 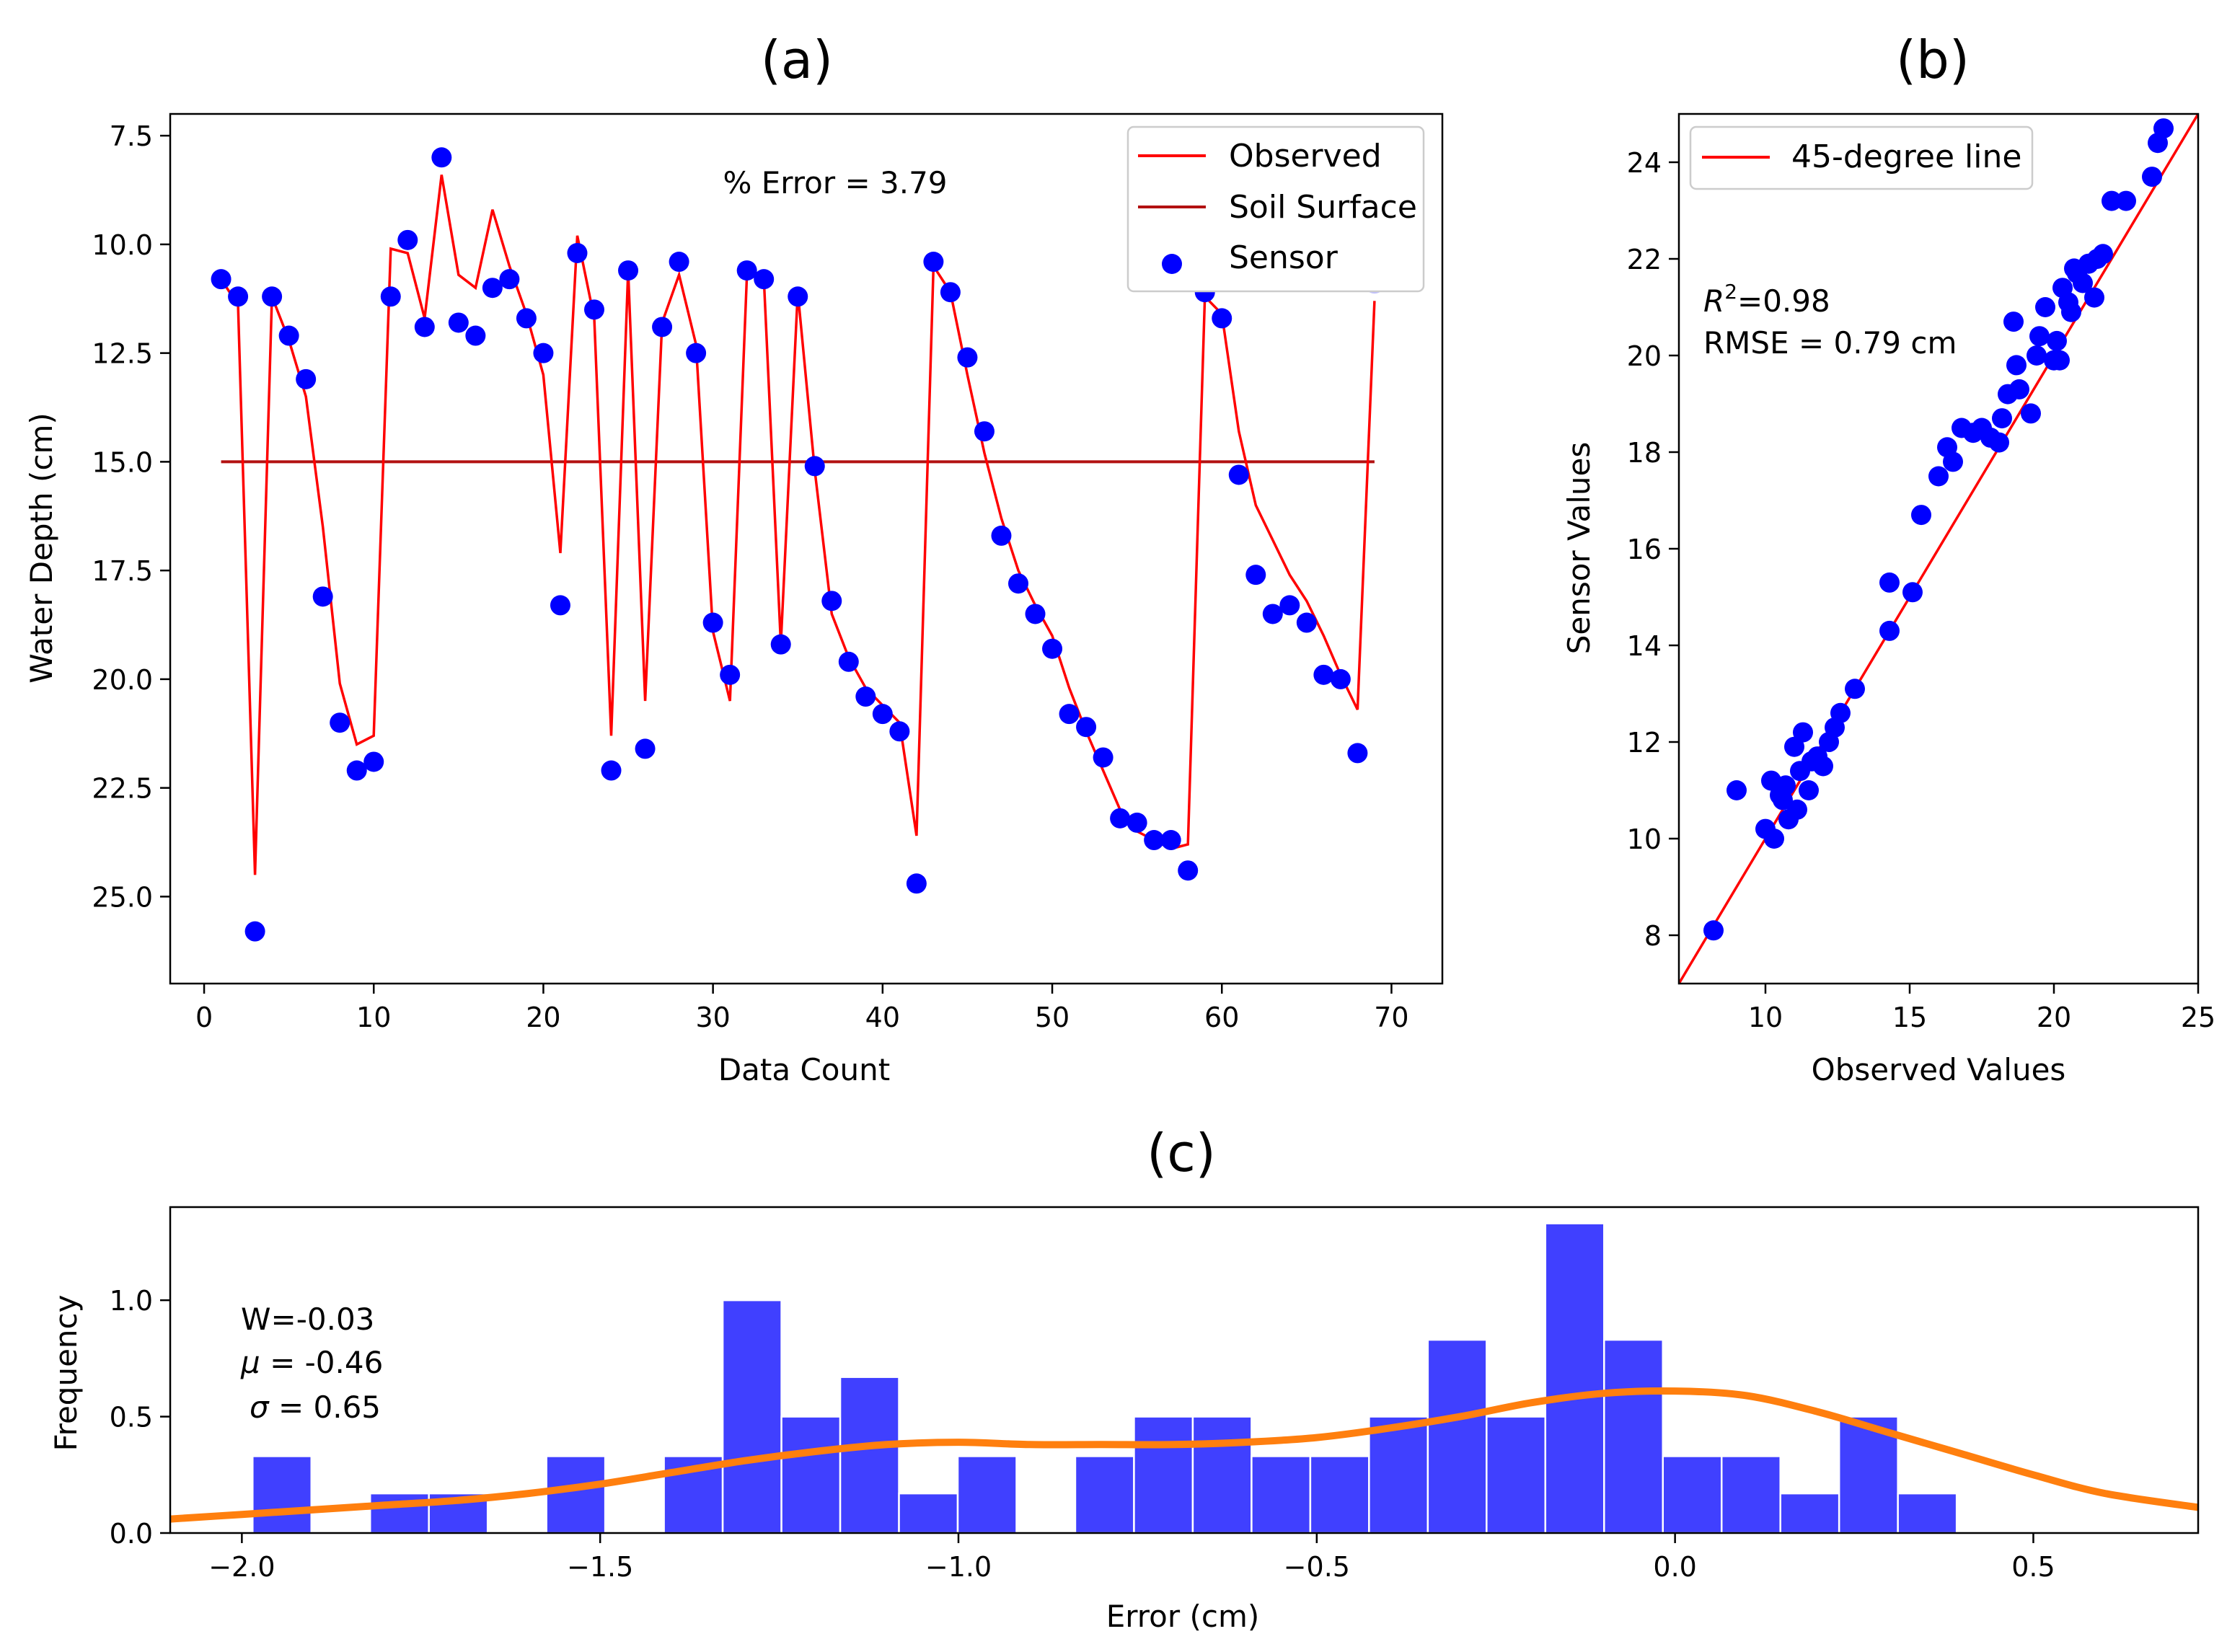 I want to click on y-tick-label: 15.0, so click(x=123, y=462).